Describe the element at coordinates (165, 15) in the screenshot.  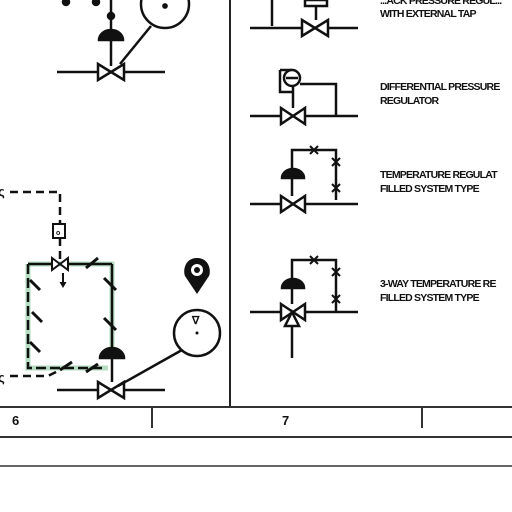
I see `pressure-gauge-icon` at that location.